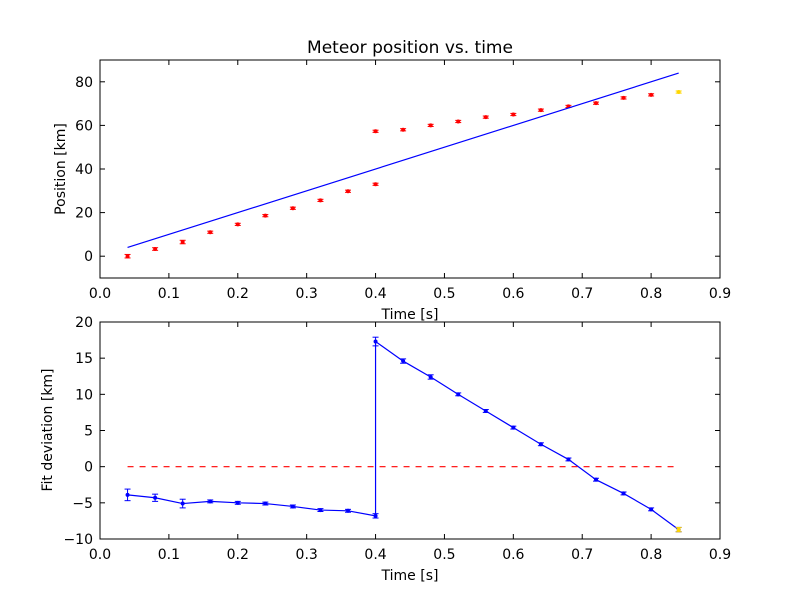 The image size is (800, 600). I want to click on y-tick-label: 80, so click(84, 83).